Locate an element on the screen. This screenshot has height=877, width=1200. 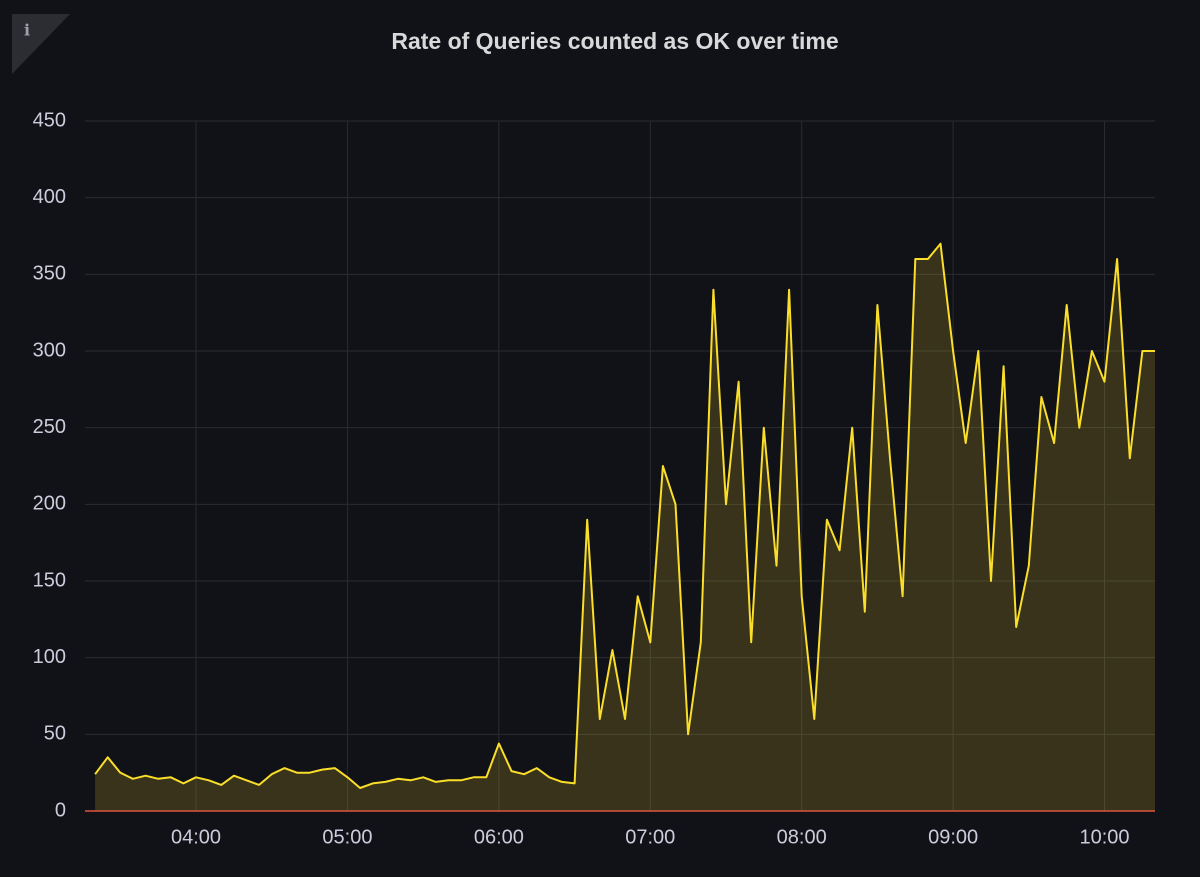
y-tick-label: 150 is located at coordinates (49, 580).